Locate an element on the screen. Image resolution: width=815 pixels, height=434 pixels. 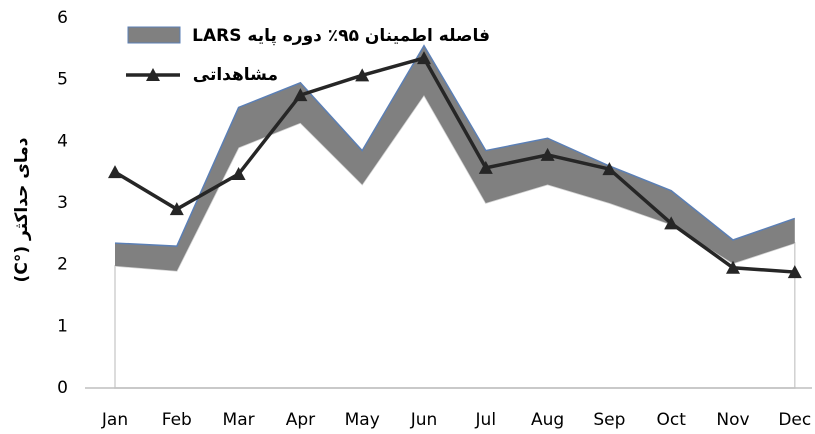
x-tick-label: Feb is located at coordinates (177, 420).